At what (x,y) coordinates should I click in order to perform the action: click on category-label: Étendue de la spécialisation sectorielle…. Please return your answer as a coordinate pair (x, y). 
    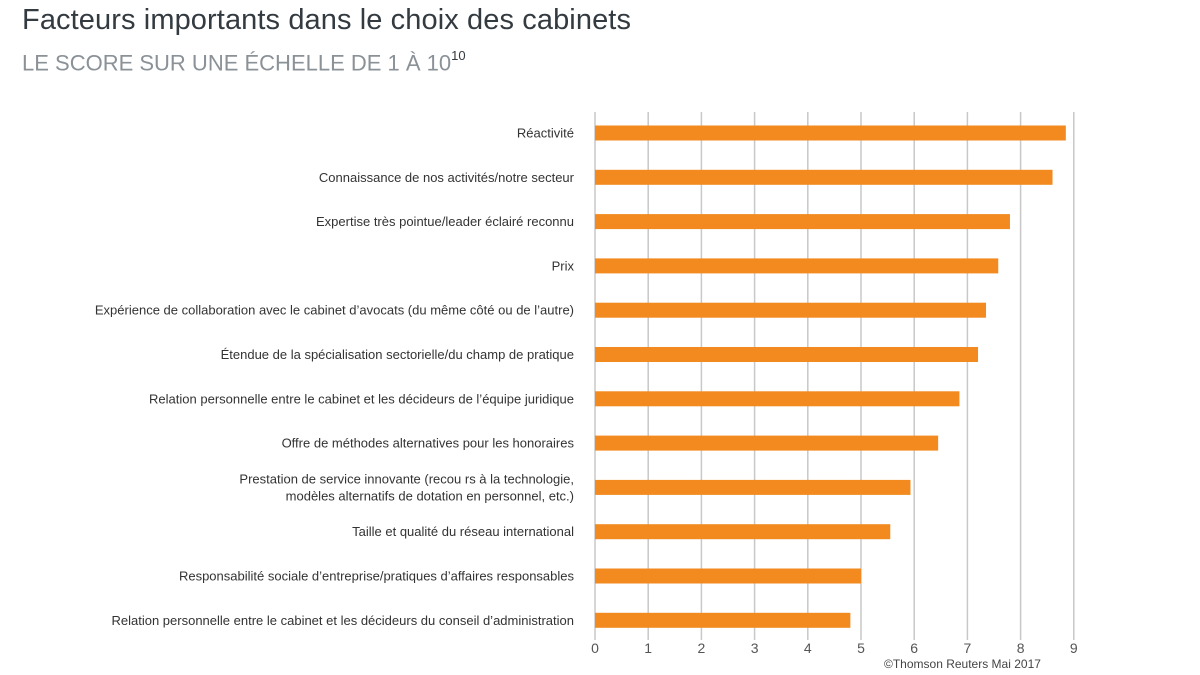
    Looking at the image, I should click on (397, 354).